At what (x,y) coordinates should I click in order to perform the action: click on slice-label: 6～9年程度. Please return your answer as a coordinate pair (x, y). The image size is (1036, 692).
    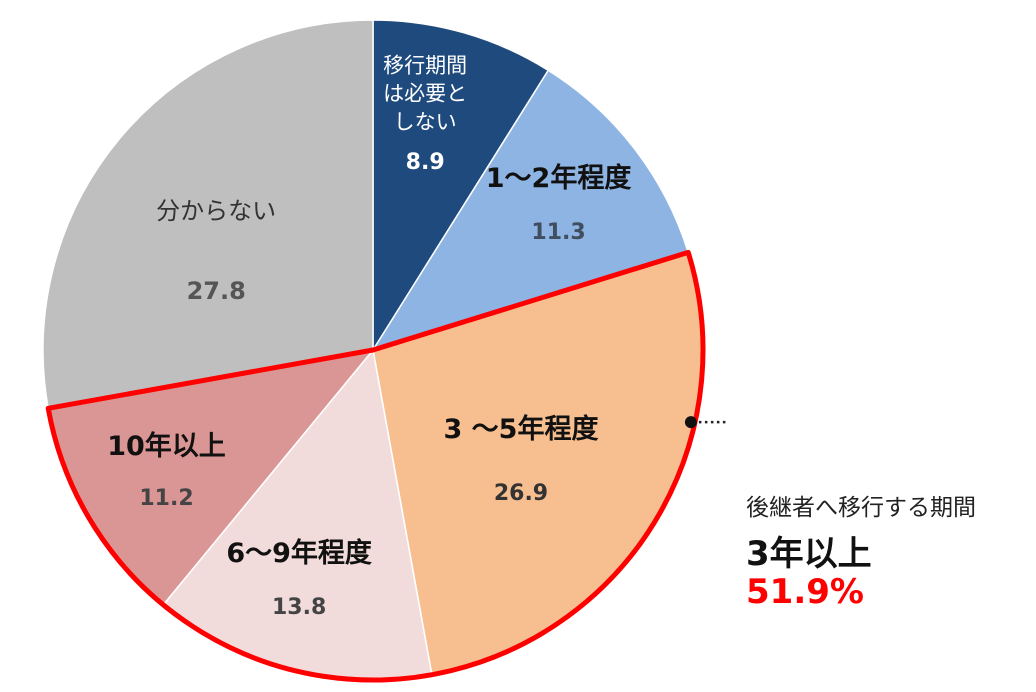
    Looking at the image, I should click on (299, 553).